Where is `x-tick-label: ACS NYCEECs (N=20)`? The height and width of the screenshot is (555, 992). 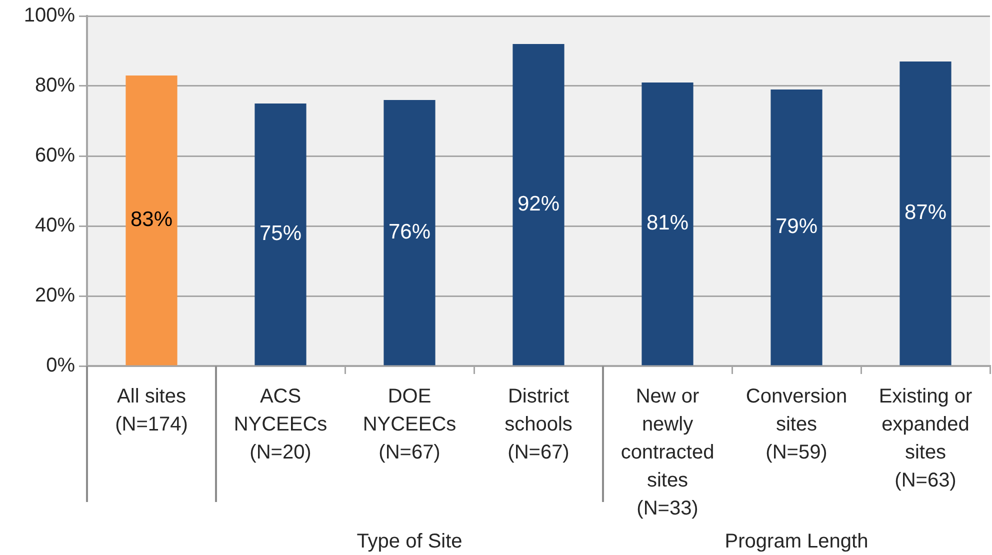
x-tick-label: ACS NYCEECs (N=20) is located at coordinates (281, 425).